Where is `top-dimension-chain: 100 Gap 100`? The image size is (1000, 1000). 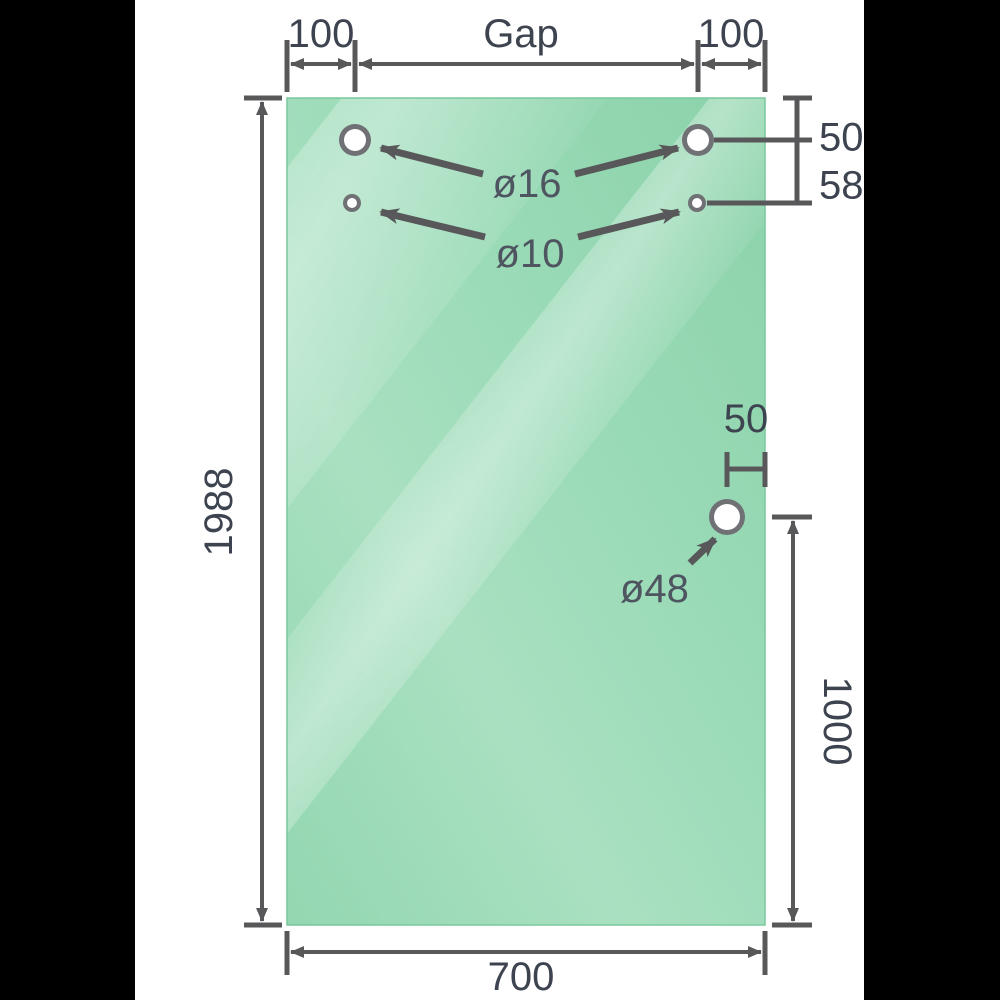 top-dimension-chain: 100 Gap 100 is located at coordinates (526, 52).